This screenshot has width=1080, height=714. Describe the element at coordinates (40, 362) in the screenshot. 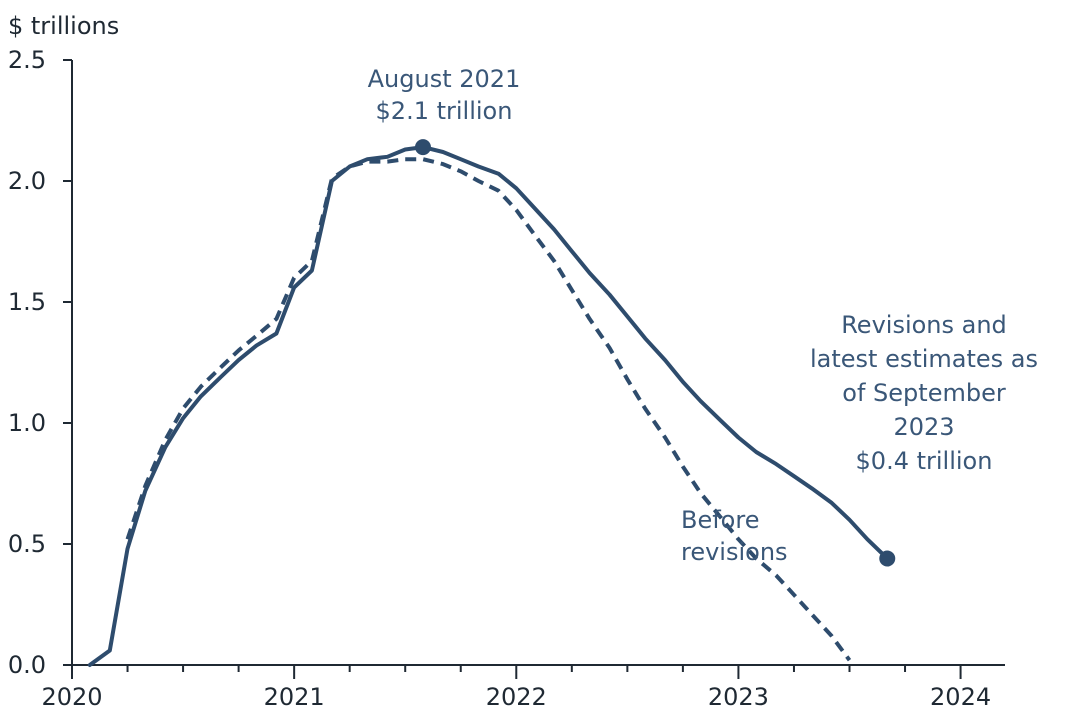

I see `y-ticks: 0.0 0.5 1.0 1.5 2.0 2.5` at that location.